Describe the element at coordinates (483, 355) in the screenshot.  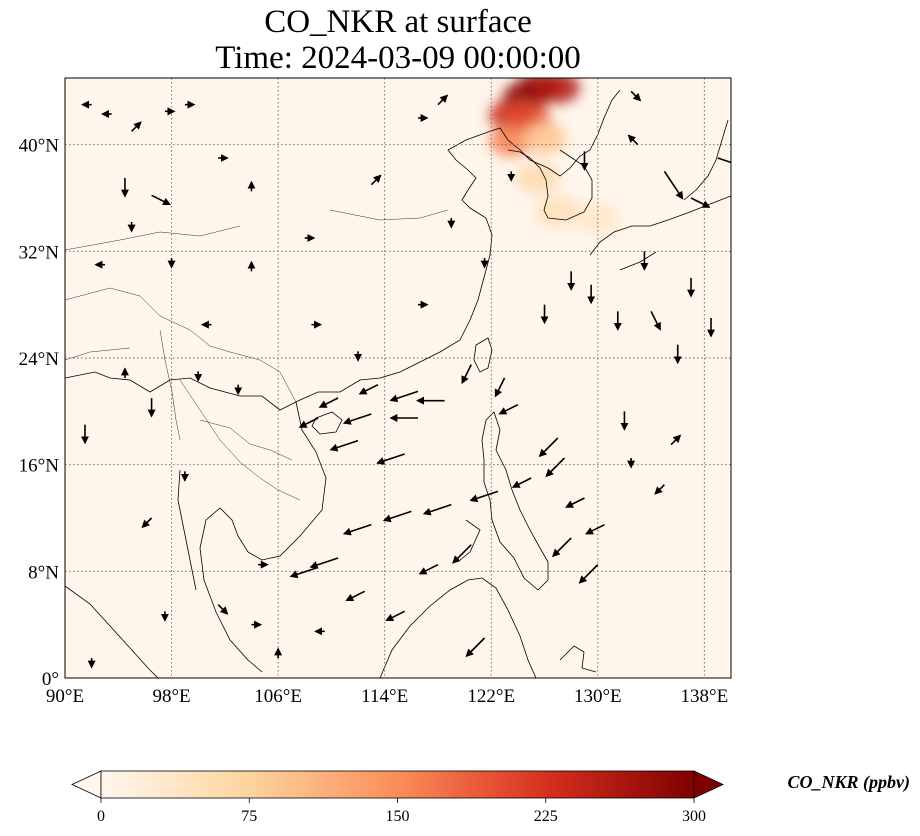
I see `taiwan-coastline` at that location.